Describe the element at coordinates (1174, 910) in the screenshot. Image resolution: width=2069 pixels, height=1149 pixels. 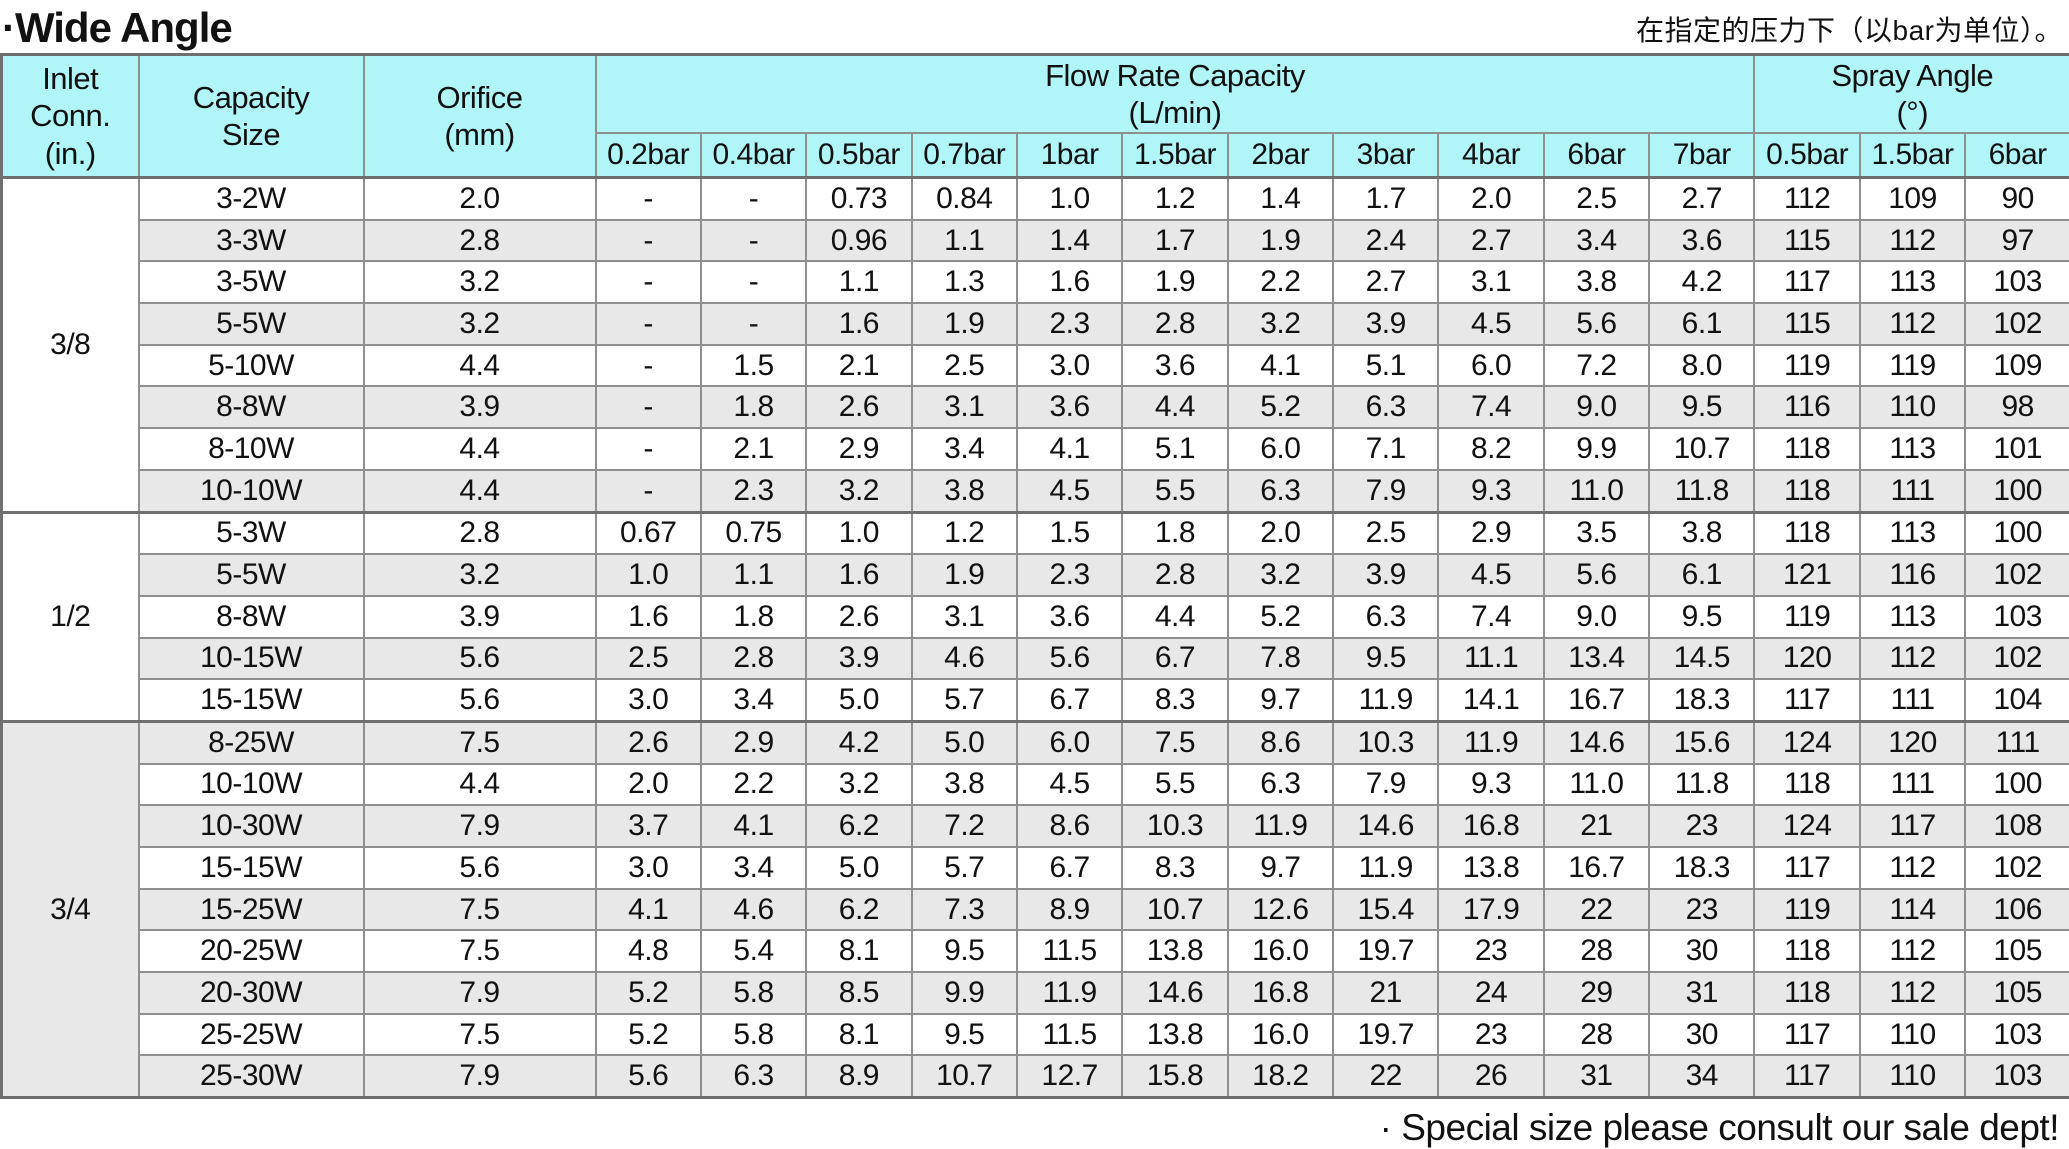
I see `flow-cell: 10.7` at that location.